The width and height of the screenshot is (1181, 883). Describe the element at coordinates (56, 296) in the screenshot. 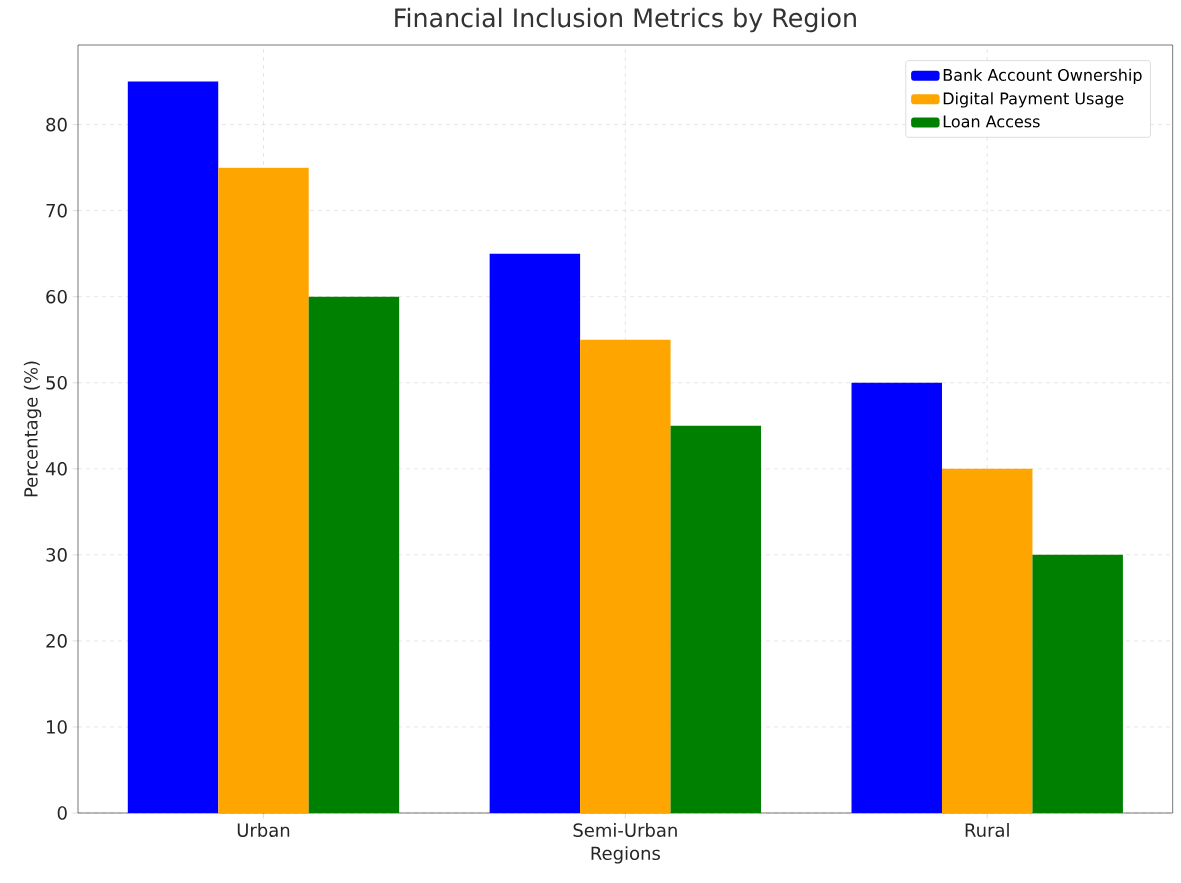

I see `y-tick-label: 60` at that location.